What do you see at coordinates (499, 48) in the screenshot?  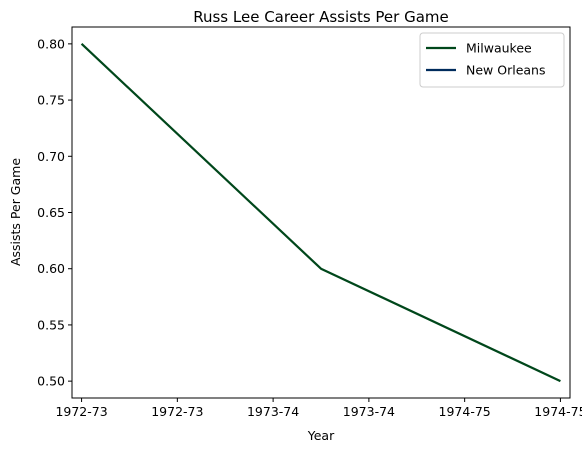 I see `legend-label-milwaukee: Milwaukee` at bounding box center [499, 48].